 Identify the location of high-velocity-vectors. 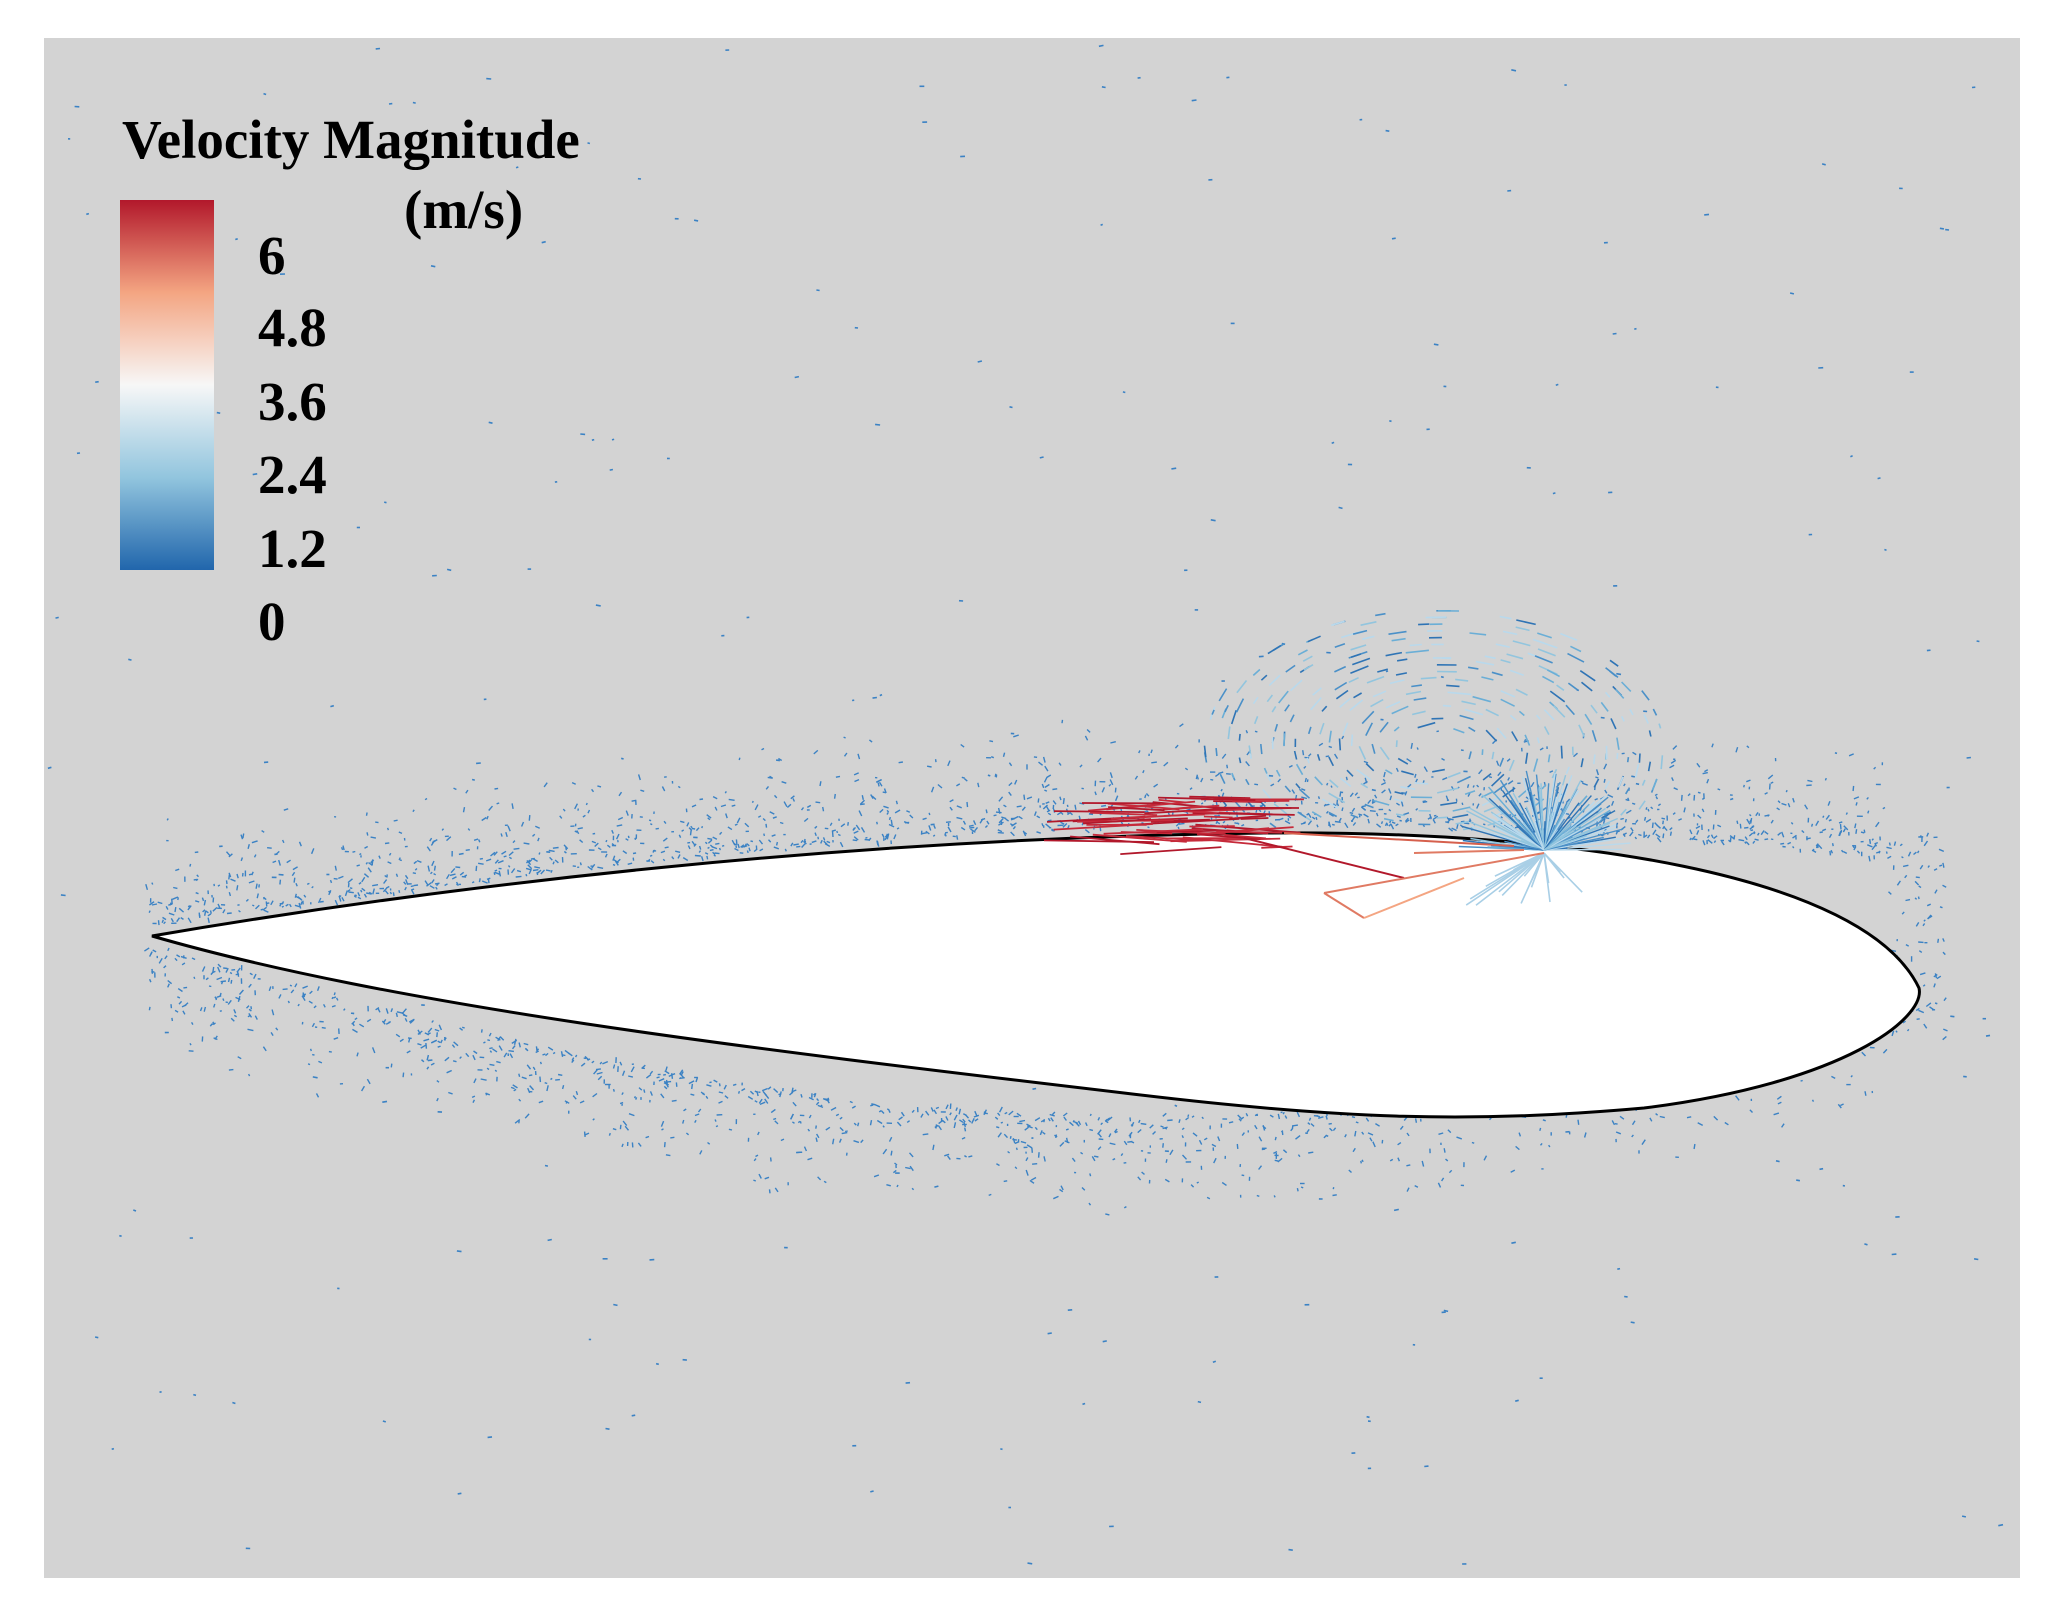
(1294, 857).